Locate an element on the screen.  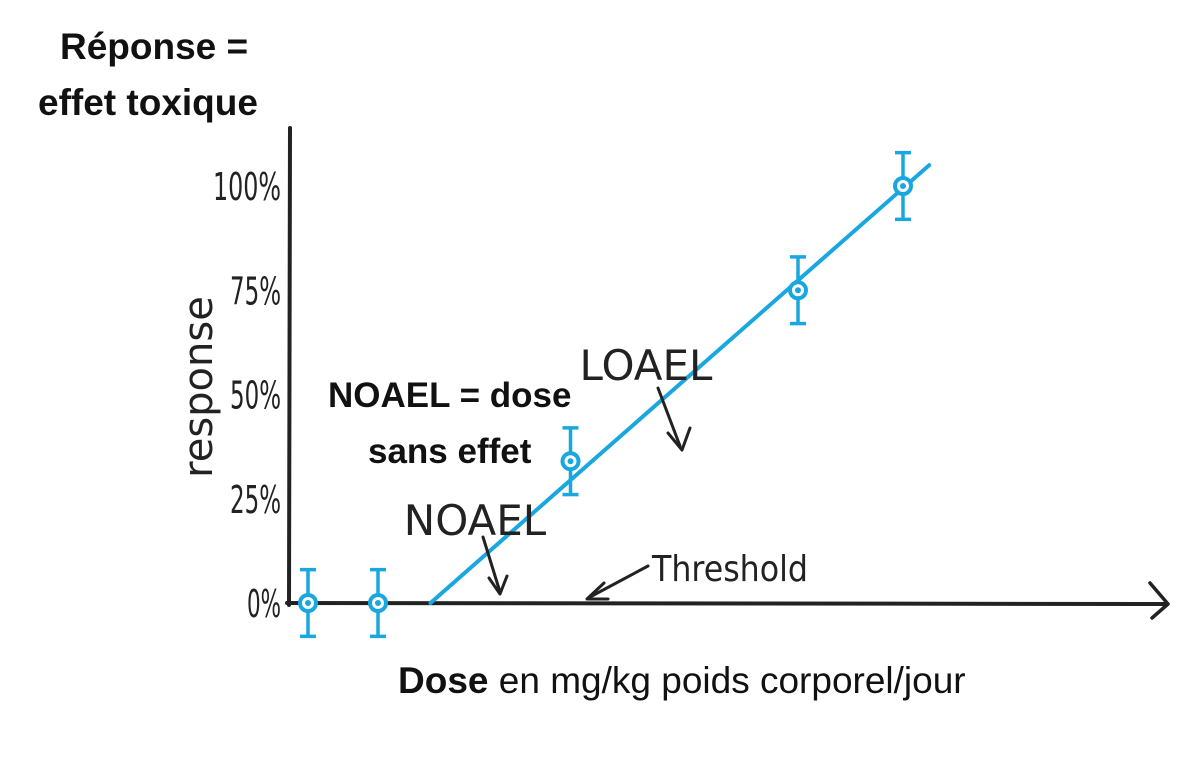
y-tick-label: 100% is located at coordinates (247, 187).